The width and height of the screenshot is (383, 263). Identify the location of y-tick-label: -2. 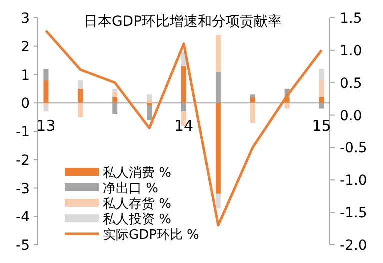
(23, 160).